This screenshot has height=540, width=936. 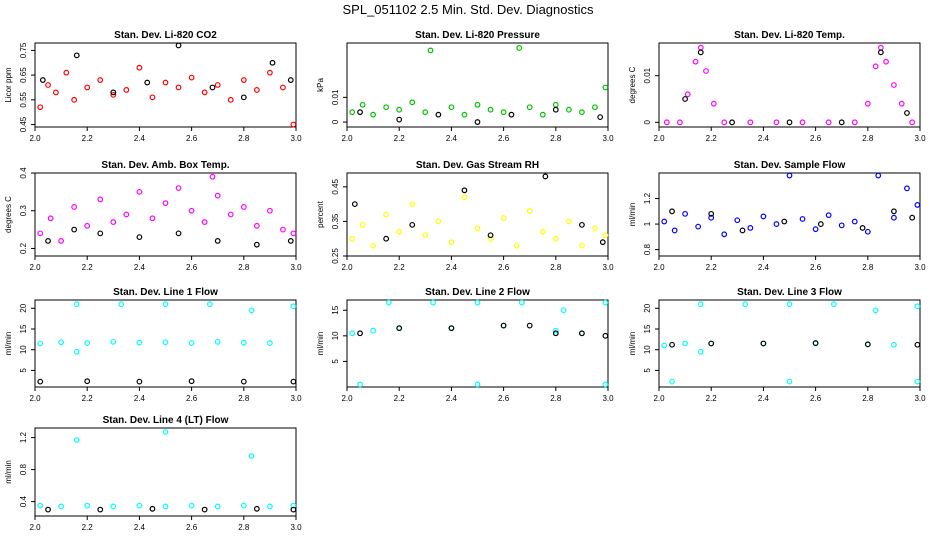 I want to click on x-tick-label: 2.6, so click(x=192, y=138).